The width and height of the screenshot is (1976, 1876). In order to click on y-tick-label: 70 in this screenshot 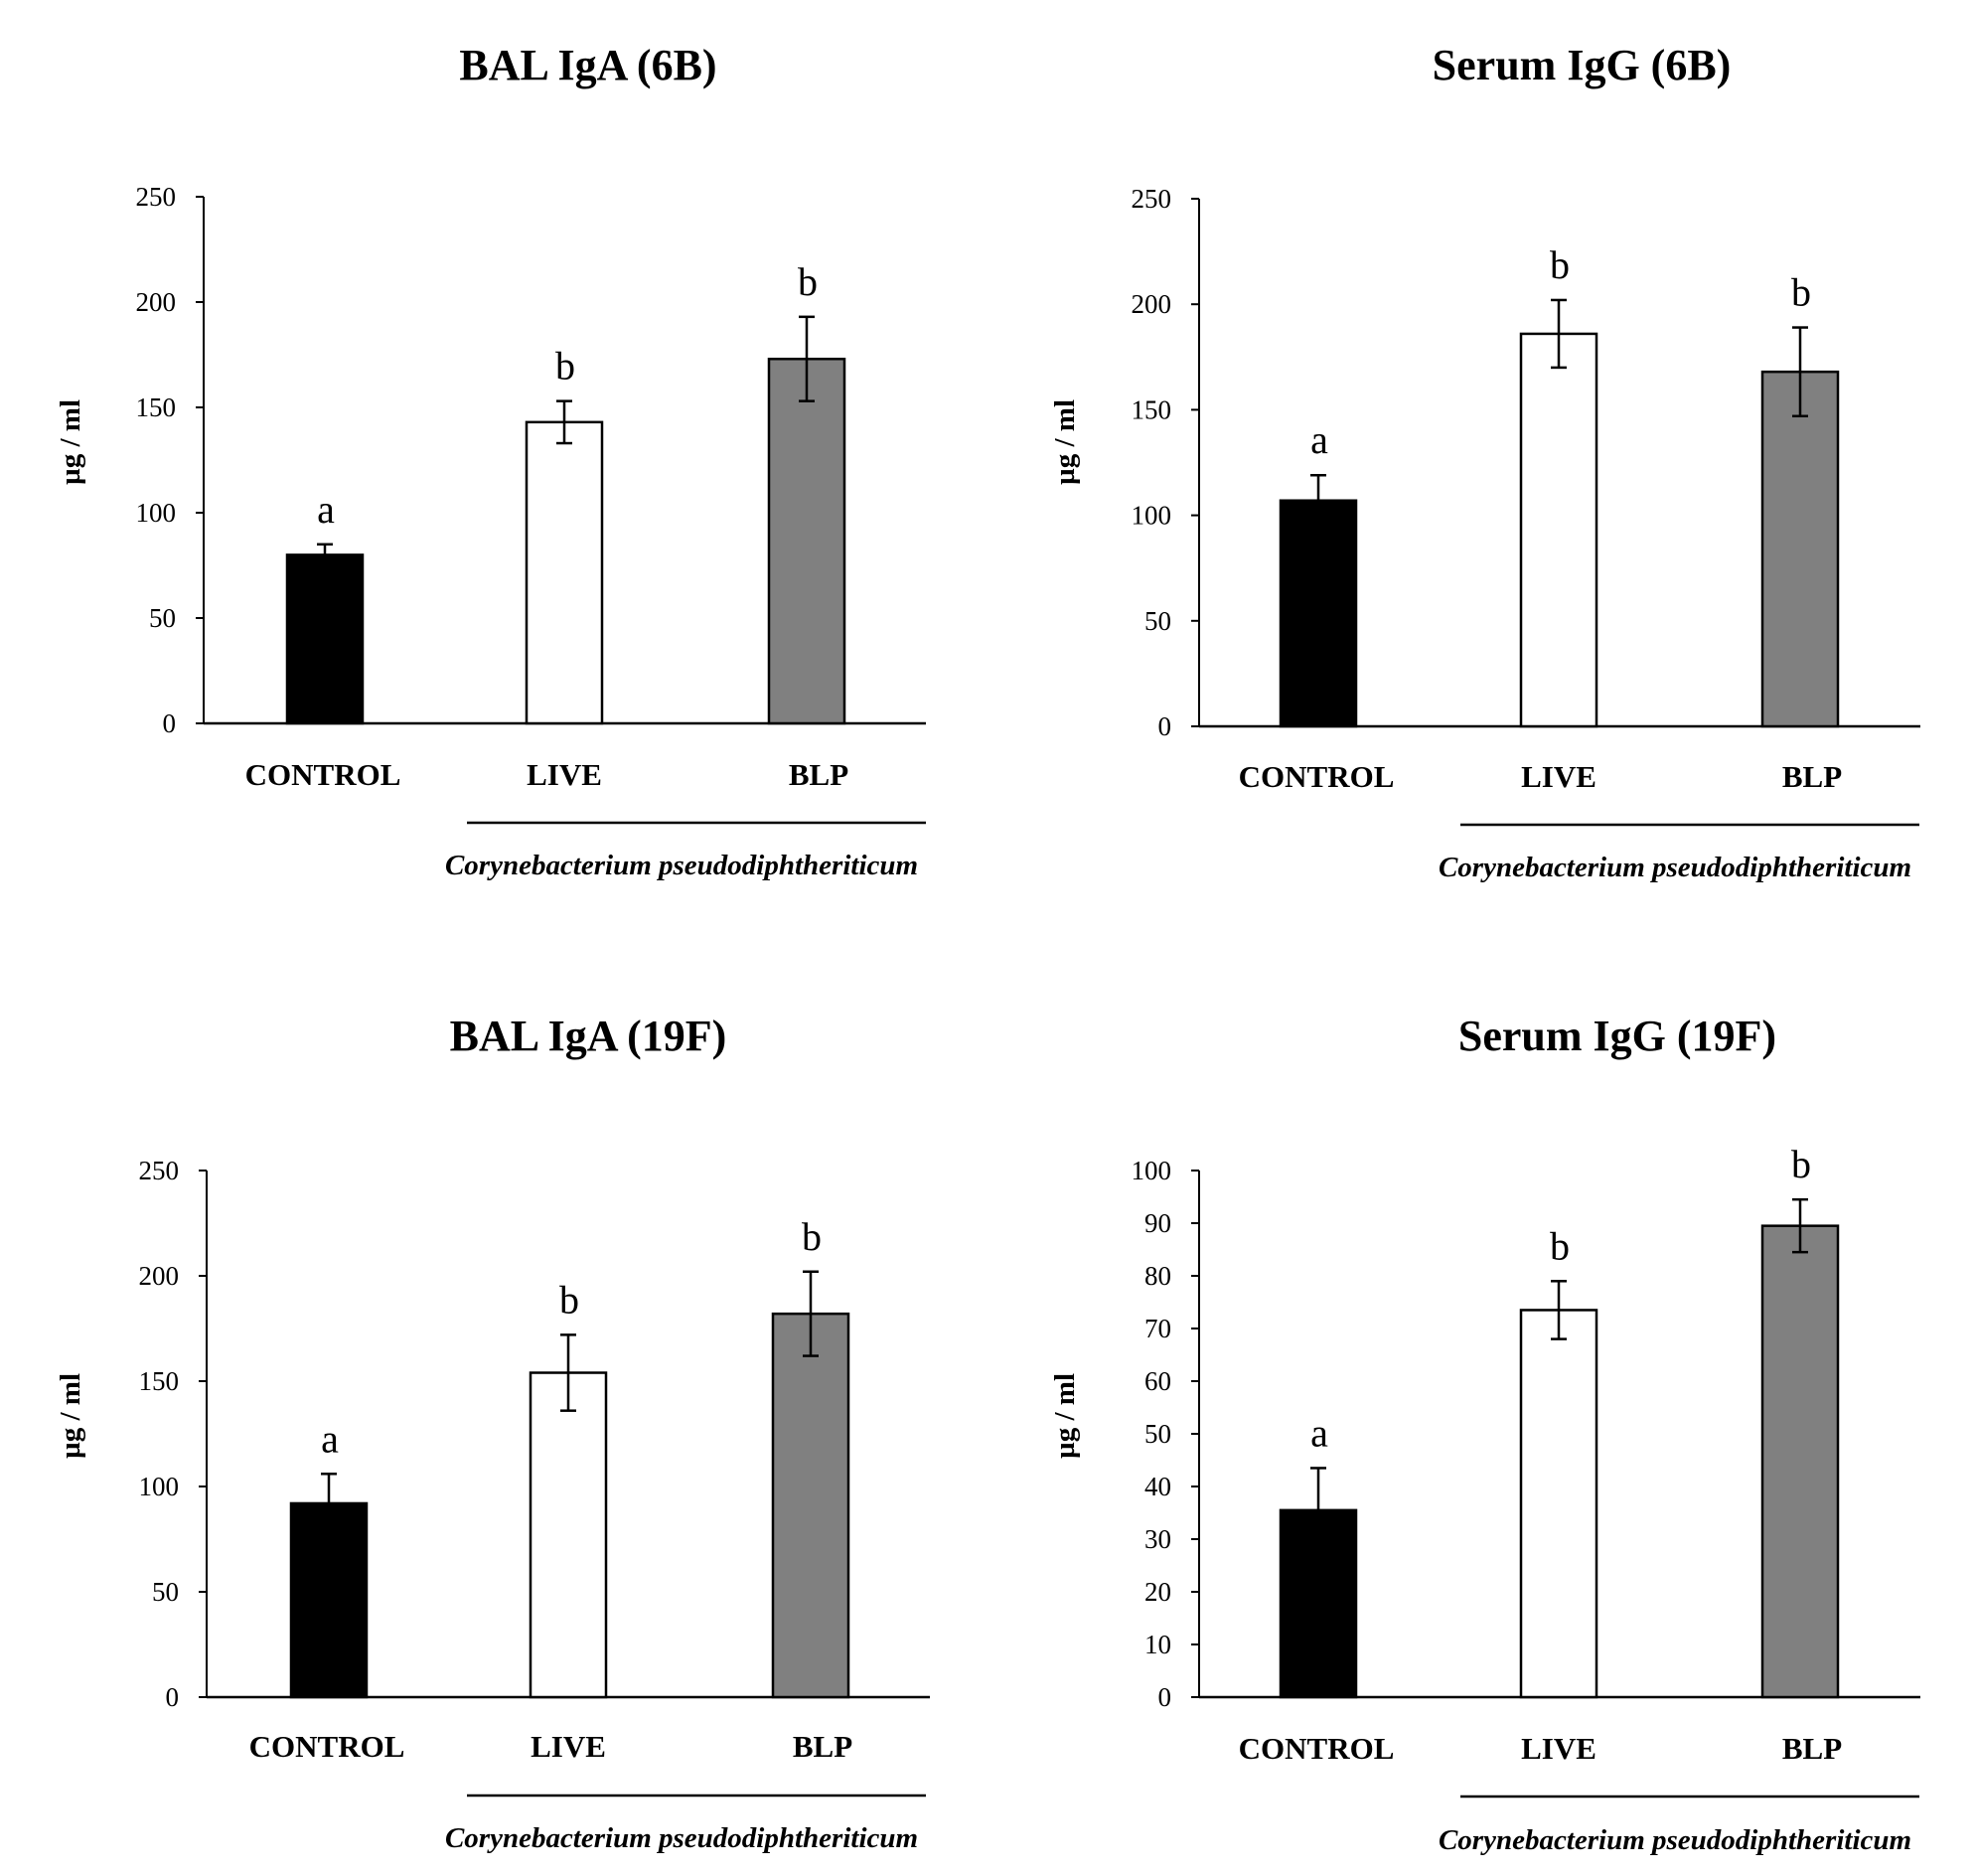, I will do `click(1157, 1329)`.